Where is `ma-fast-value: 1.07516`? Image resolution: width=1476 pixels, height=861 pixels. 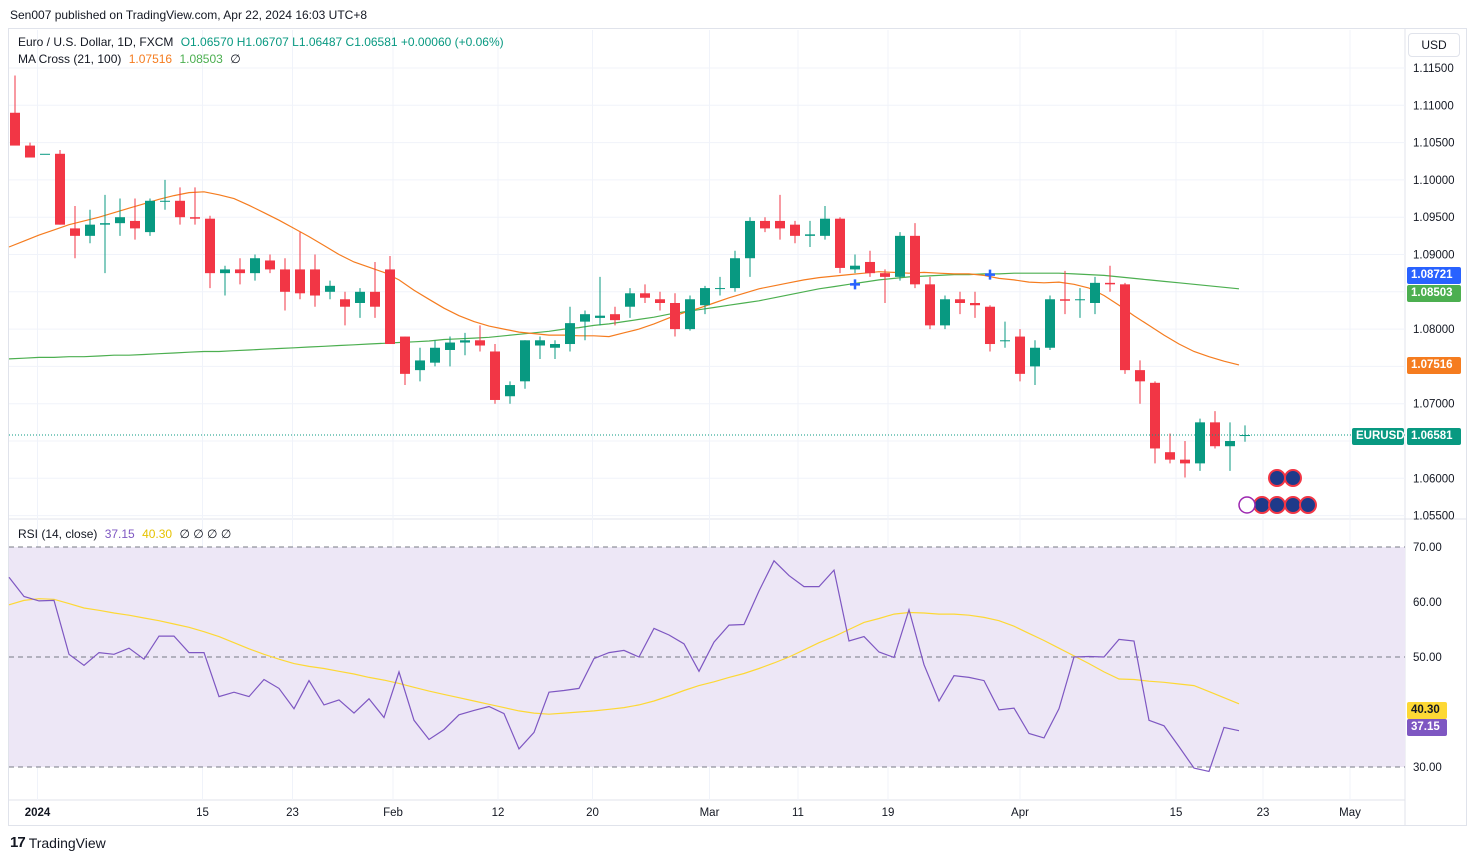
ma-fast-value: 1.07516 is located at coordinates (150, 59).